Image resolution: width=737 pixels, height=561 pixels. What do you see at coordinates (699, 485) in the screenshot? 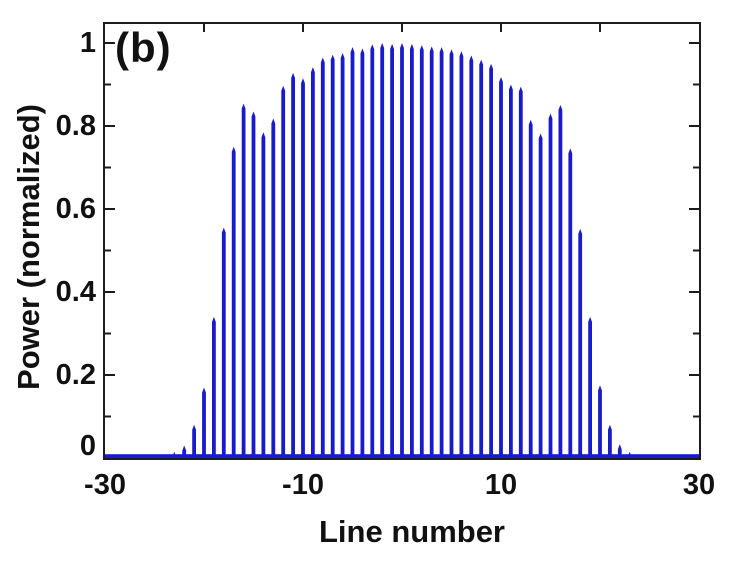
I see `x-tick-label: 30` at bounding box center [699, 485].